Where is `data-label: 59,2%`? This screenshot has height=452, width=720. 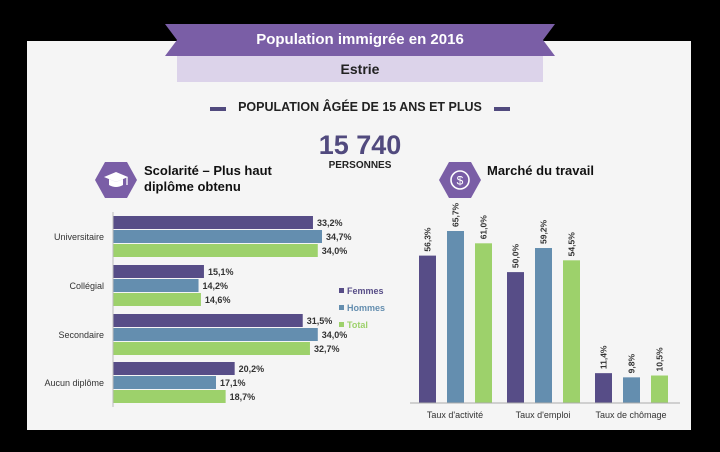 data-label: 59,2% is located at coordinates (544, 231).